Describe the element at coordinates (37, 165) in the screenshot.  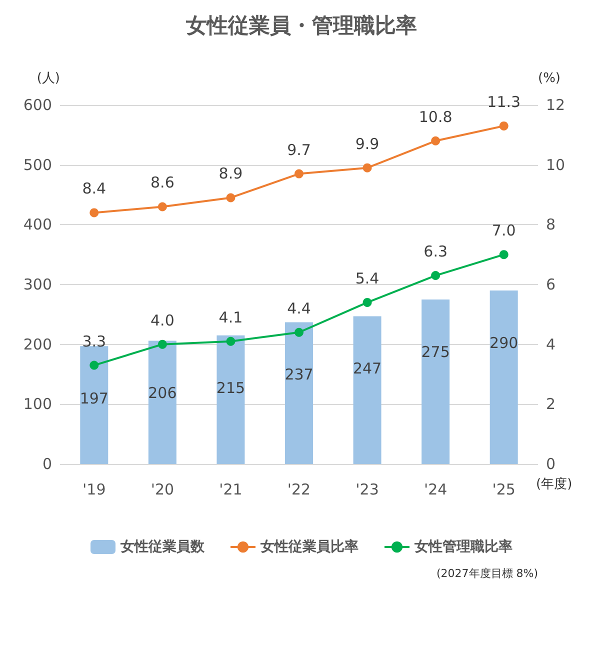
I see `y-tick-label: 500` at that location.